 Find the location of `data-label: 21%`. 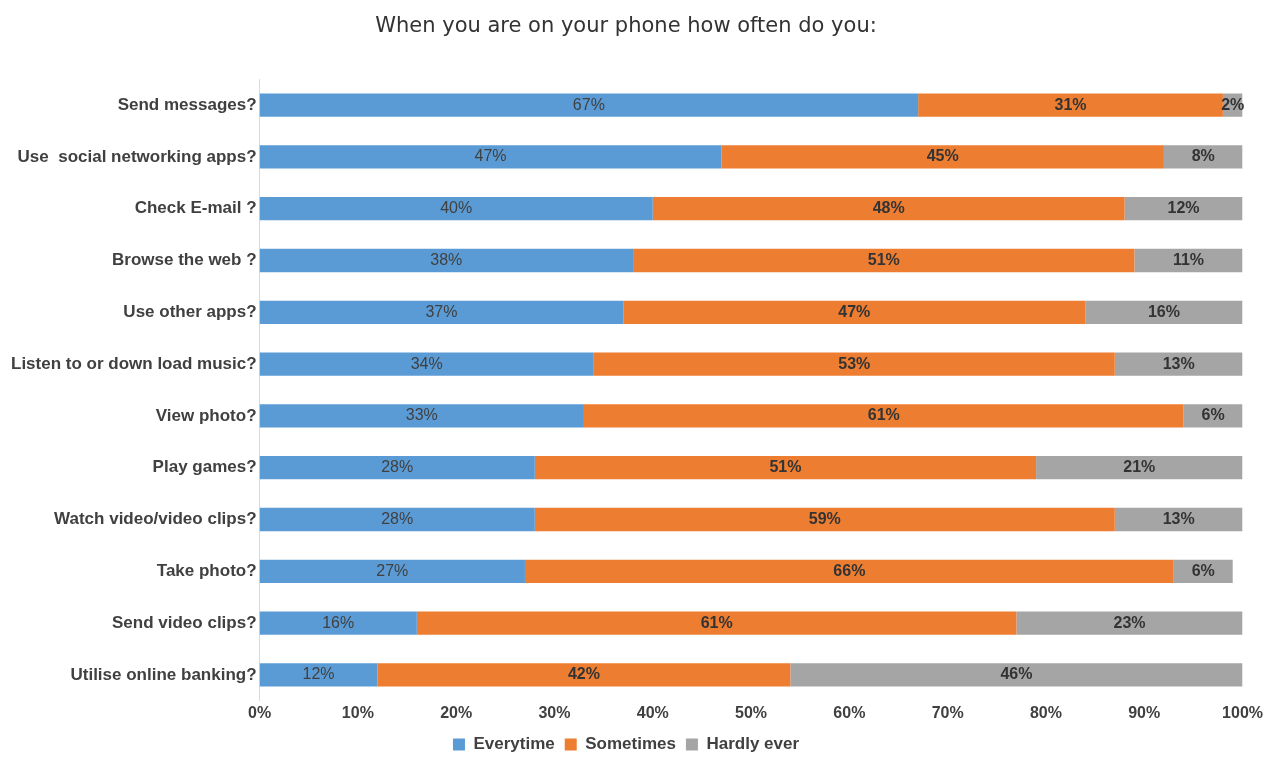

data-label: 21% is located at coordinates (1139, 467).